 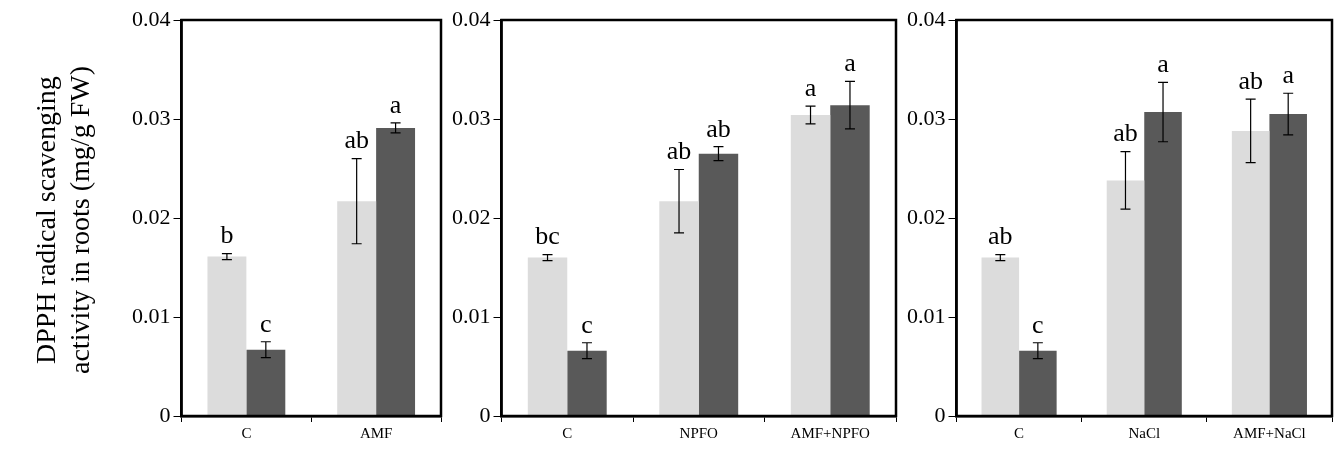 I want to click on x-tick-label: AMF+NPFO, so click(x=830, y=432).